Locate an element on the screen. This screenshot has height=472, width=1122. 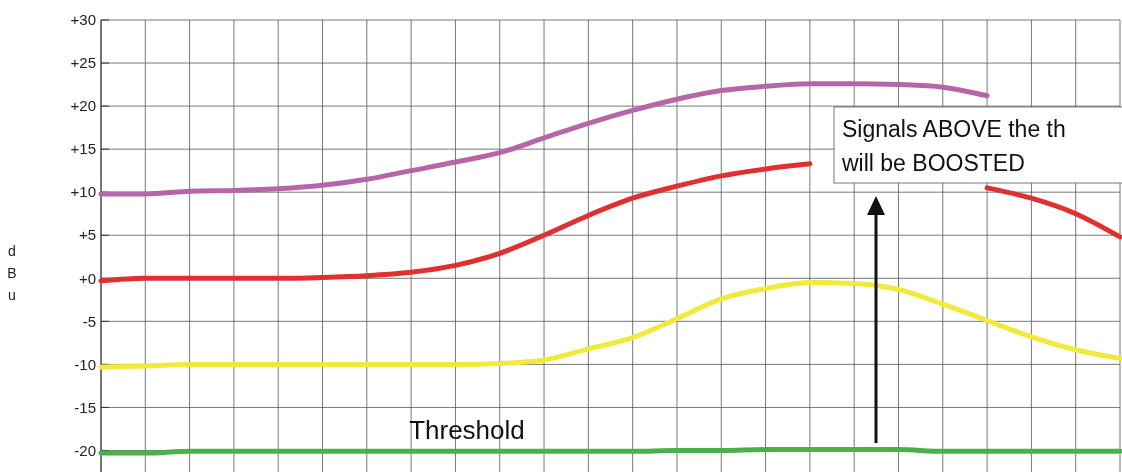
y-tick-label: -10 is located at coordinates (85, 364).